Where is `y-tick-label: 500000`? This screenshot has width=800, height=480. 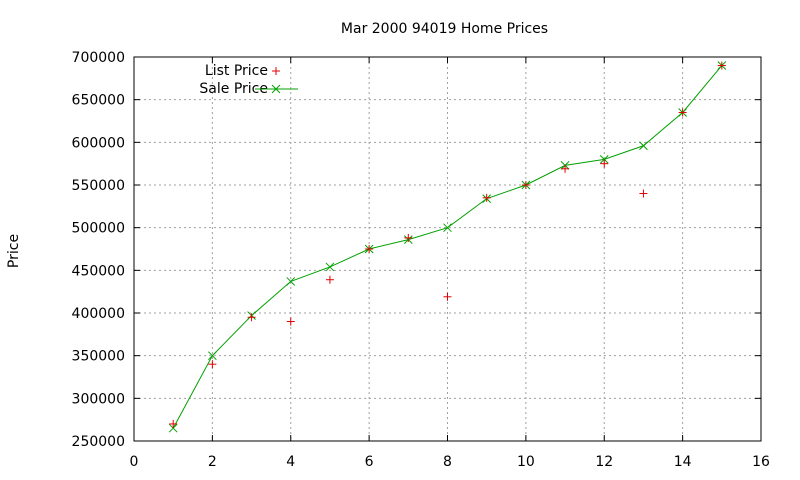 y-tick-label: 500000 is located at coordinates (98, 229).